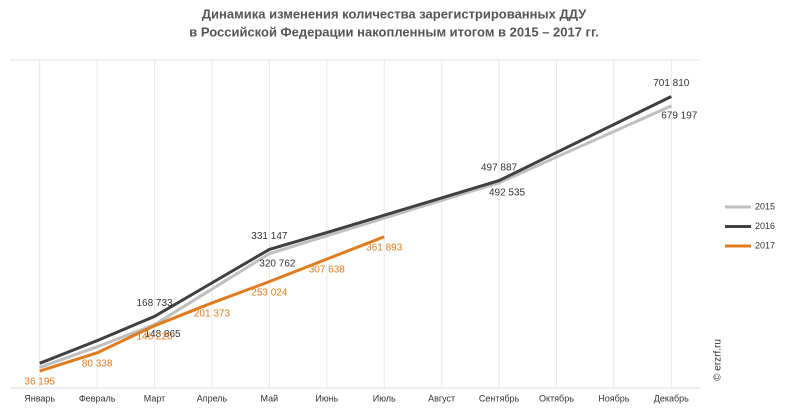 Image resolution: width=788 pixels, height=413 pixels. What do you see at coordinates (277, 263) in the screenshot?
I see `data-label: 320 762` at bounding box center [277, 263].